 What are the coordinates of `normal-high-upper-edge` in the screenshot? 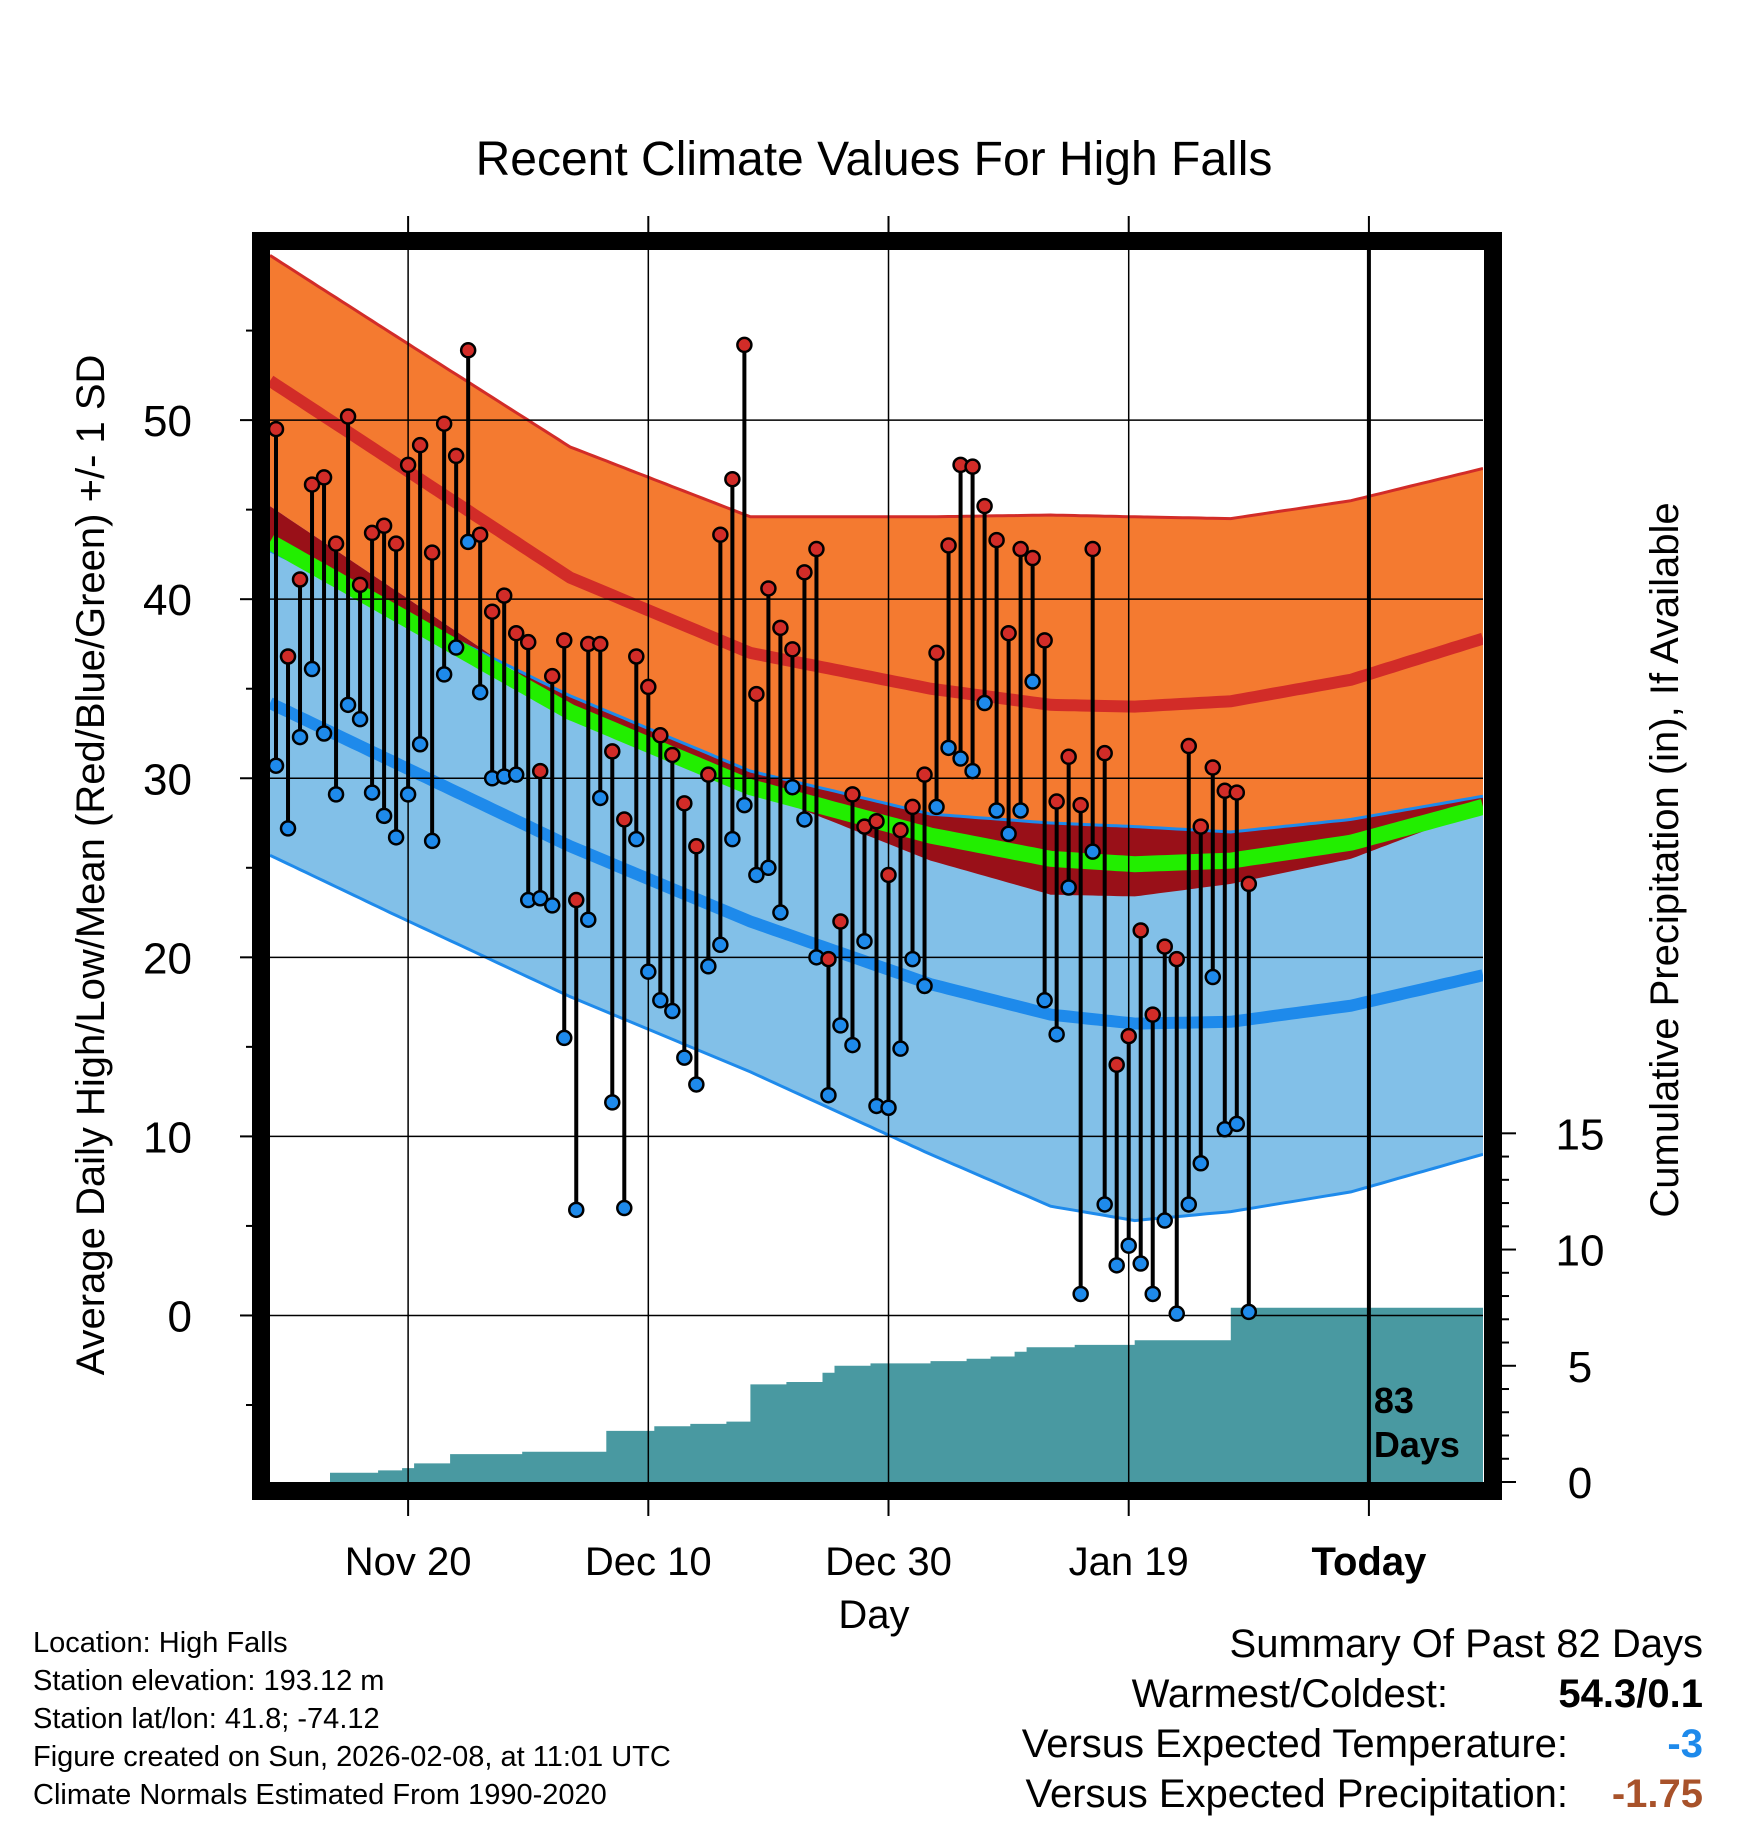 It's located at (876, 387).